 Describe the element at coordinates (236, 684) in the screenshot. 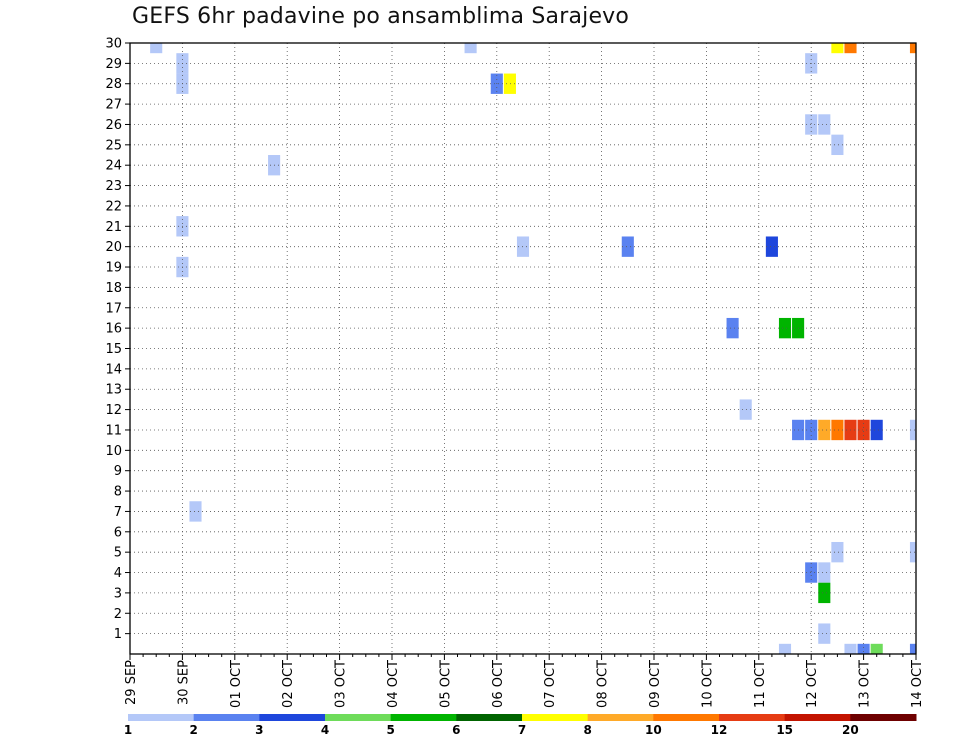

I see `x-tick-label: 01 OCT` at that location.